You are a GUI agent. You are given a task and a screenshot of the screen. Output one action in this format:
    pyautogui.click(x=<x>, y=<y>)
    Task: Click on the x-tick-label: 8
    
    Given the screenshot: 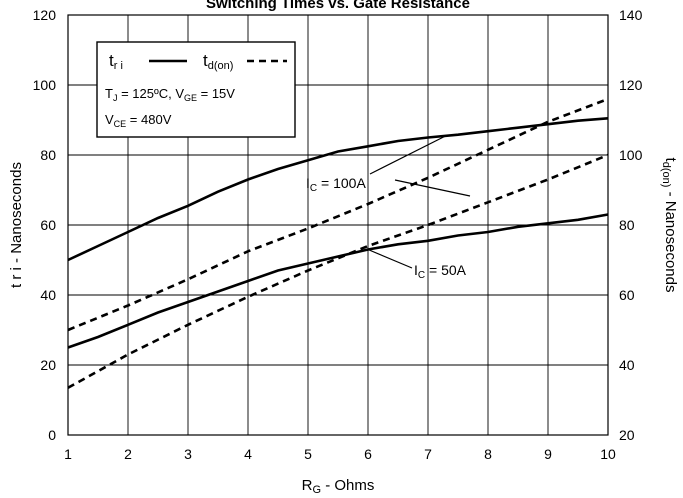 What is the action you would take?
    pyautogui.click(x=488, y=454)
    